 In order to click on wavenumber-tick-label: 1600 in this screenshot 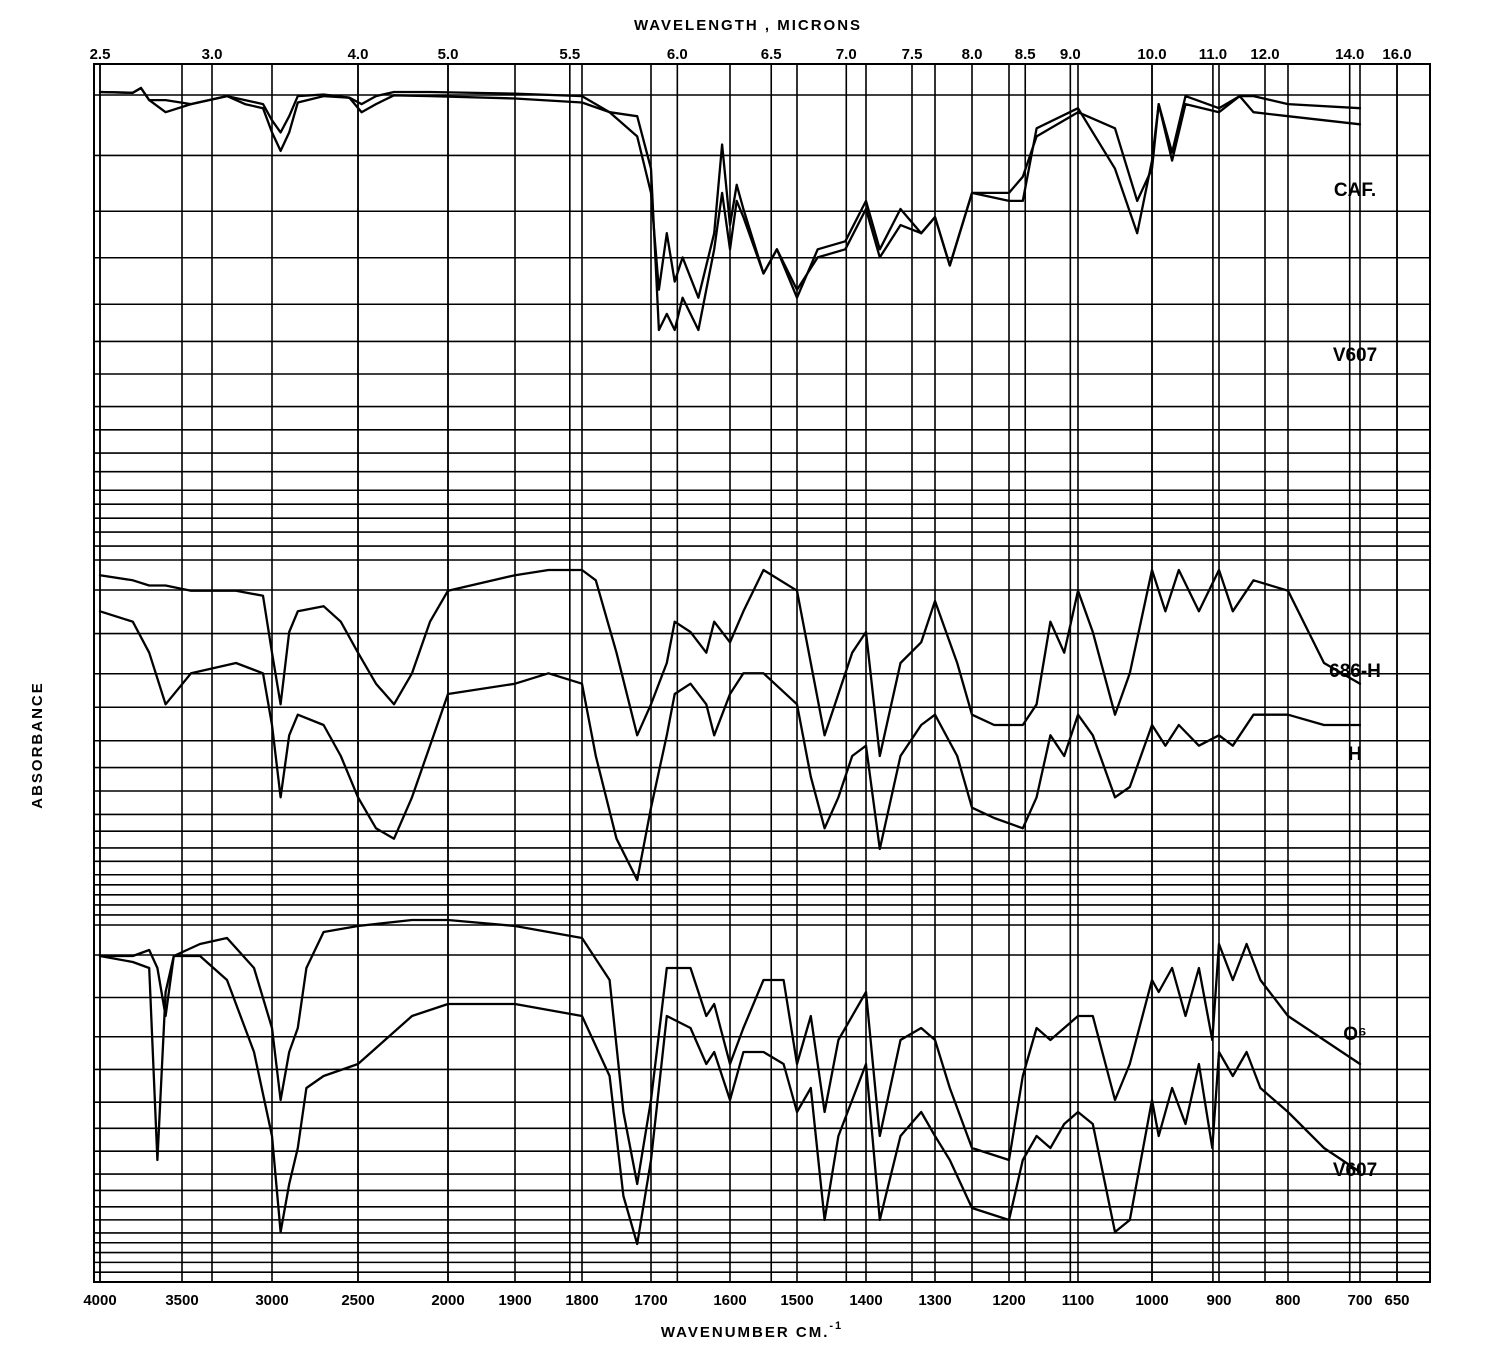, I will do `click(729, 1300)`.